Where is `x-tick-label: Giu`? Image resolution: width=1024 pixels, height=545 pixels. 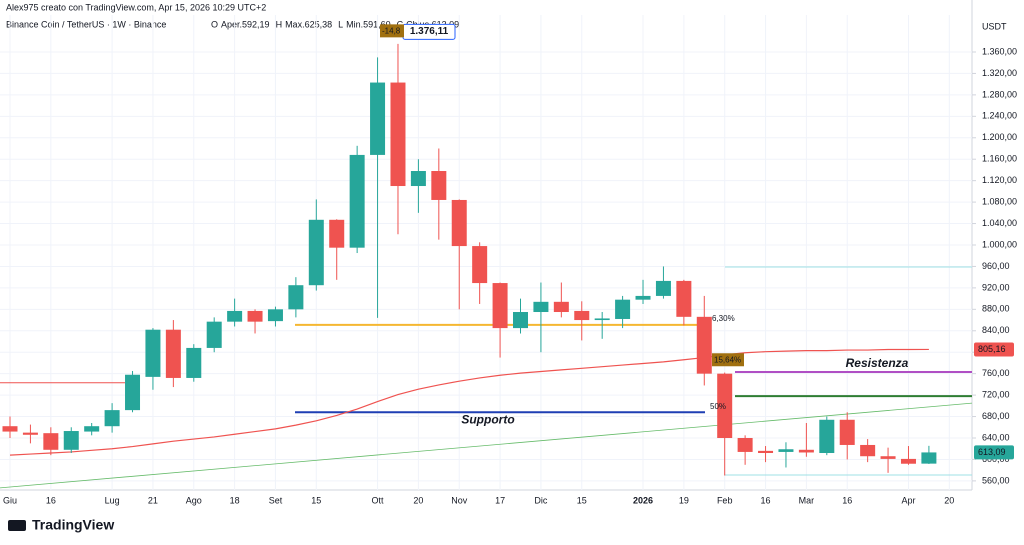
x-tick-label: Giu is located at coordinates (10, 500).